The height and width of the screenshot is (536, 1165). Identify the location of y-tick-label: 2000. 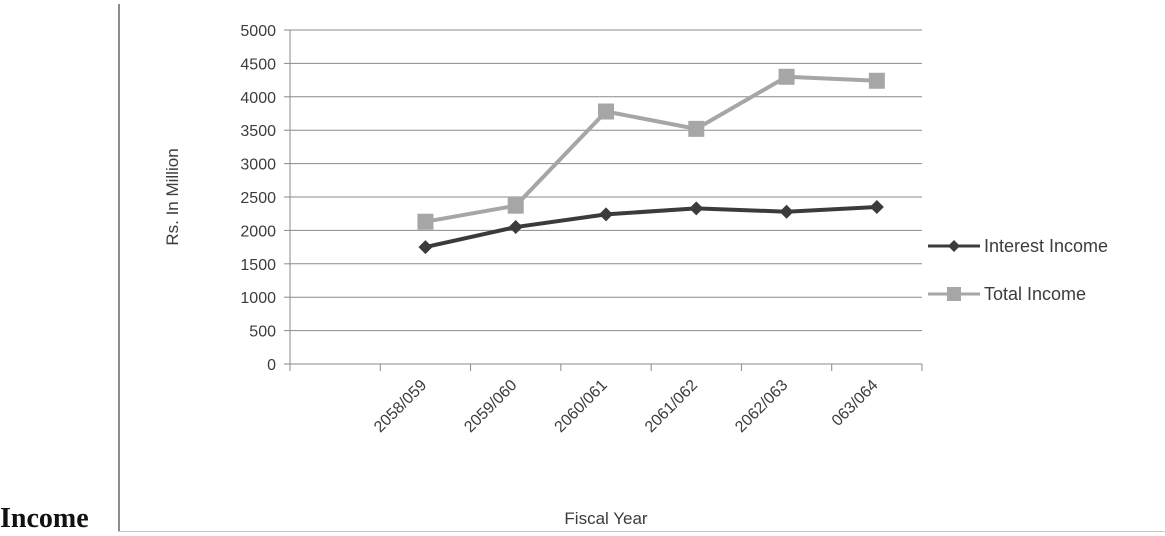
(258, 231).